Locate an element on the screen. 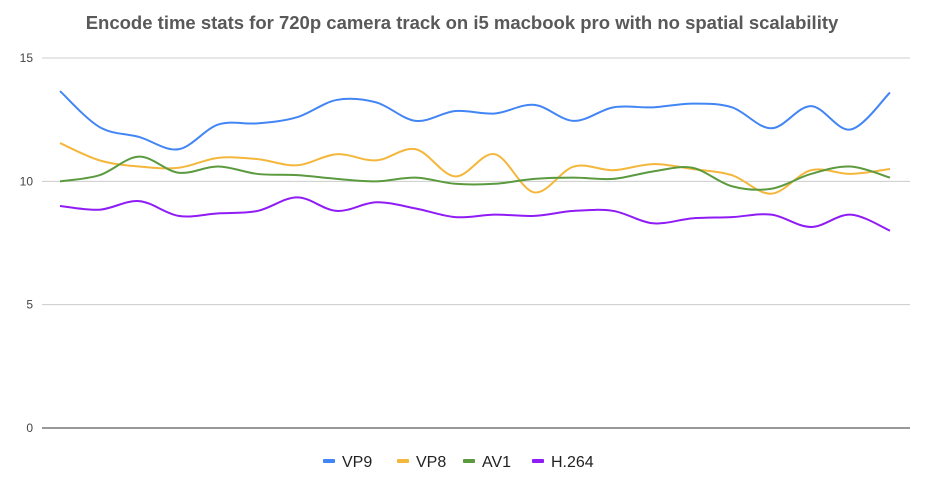  legend-item: AV1 is located at coordinates (487, 462).